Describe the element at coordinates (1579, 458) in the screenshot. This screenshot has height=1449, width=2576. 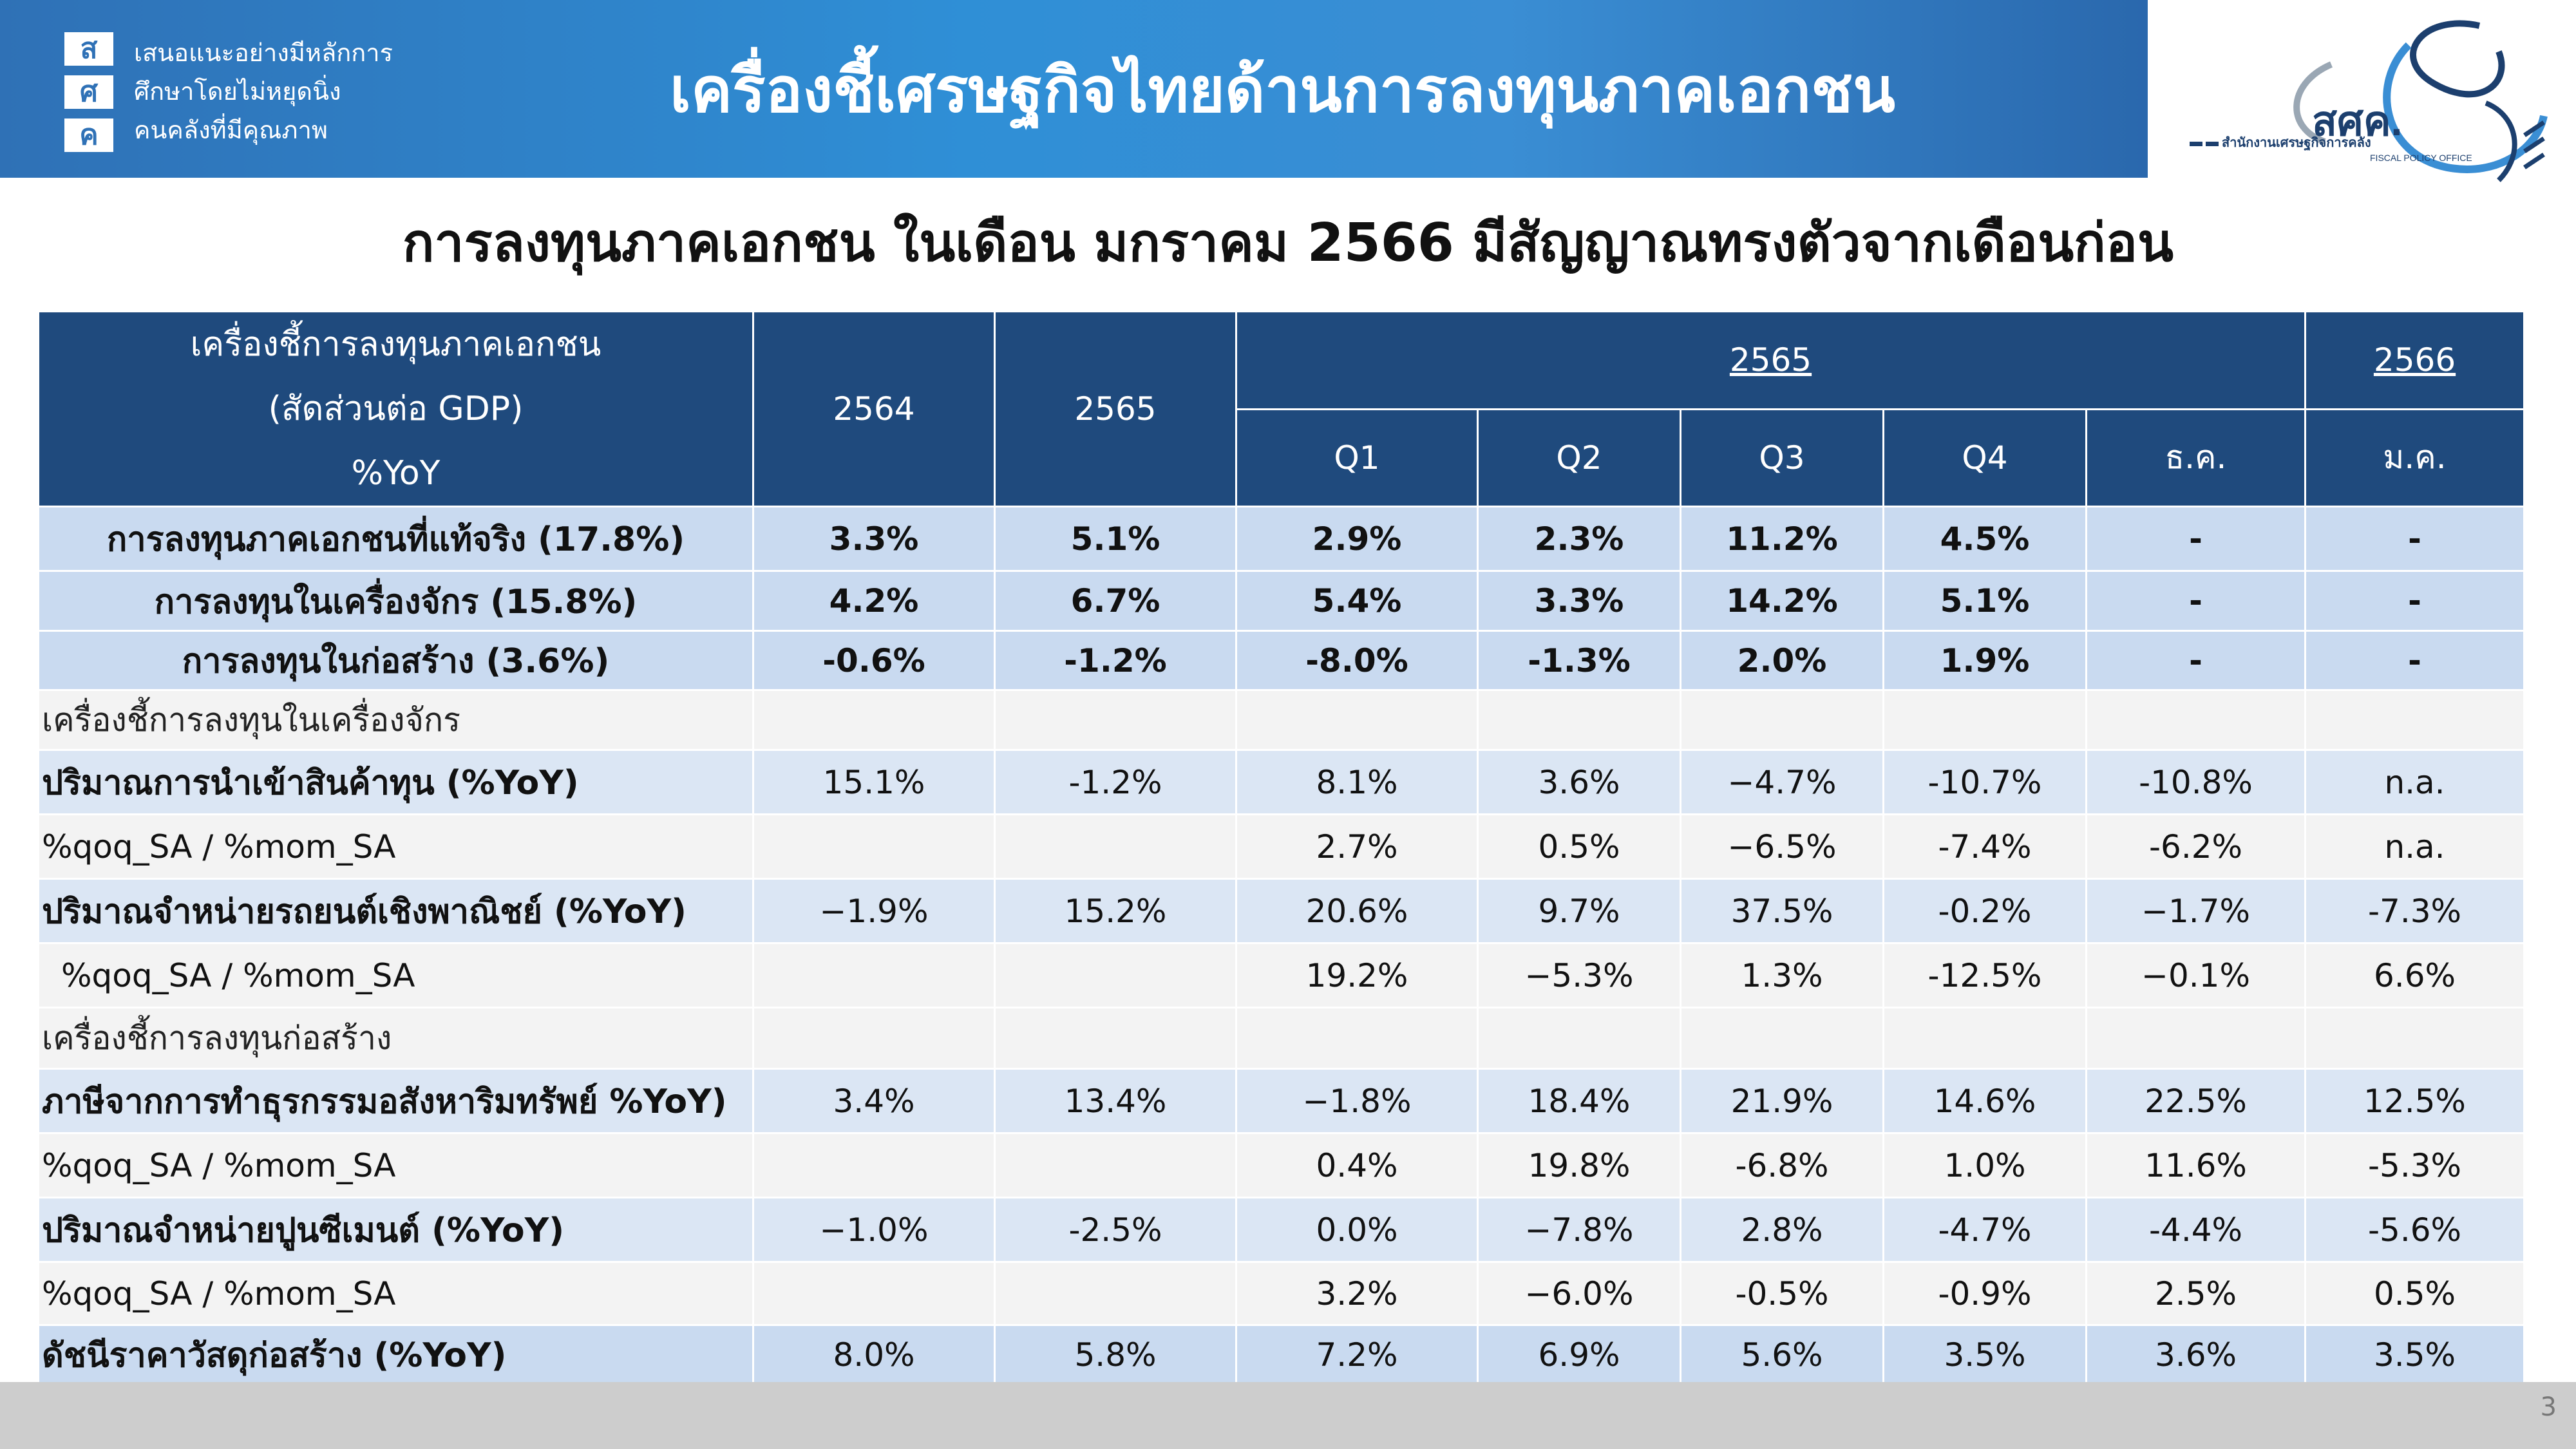
I see `header-q2: Q2` at that location.